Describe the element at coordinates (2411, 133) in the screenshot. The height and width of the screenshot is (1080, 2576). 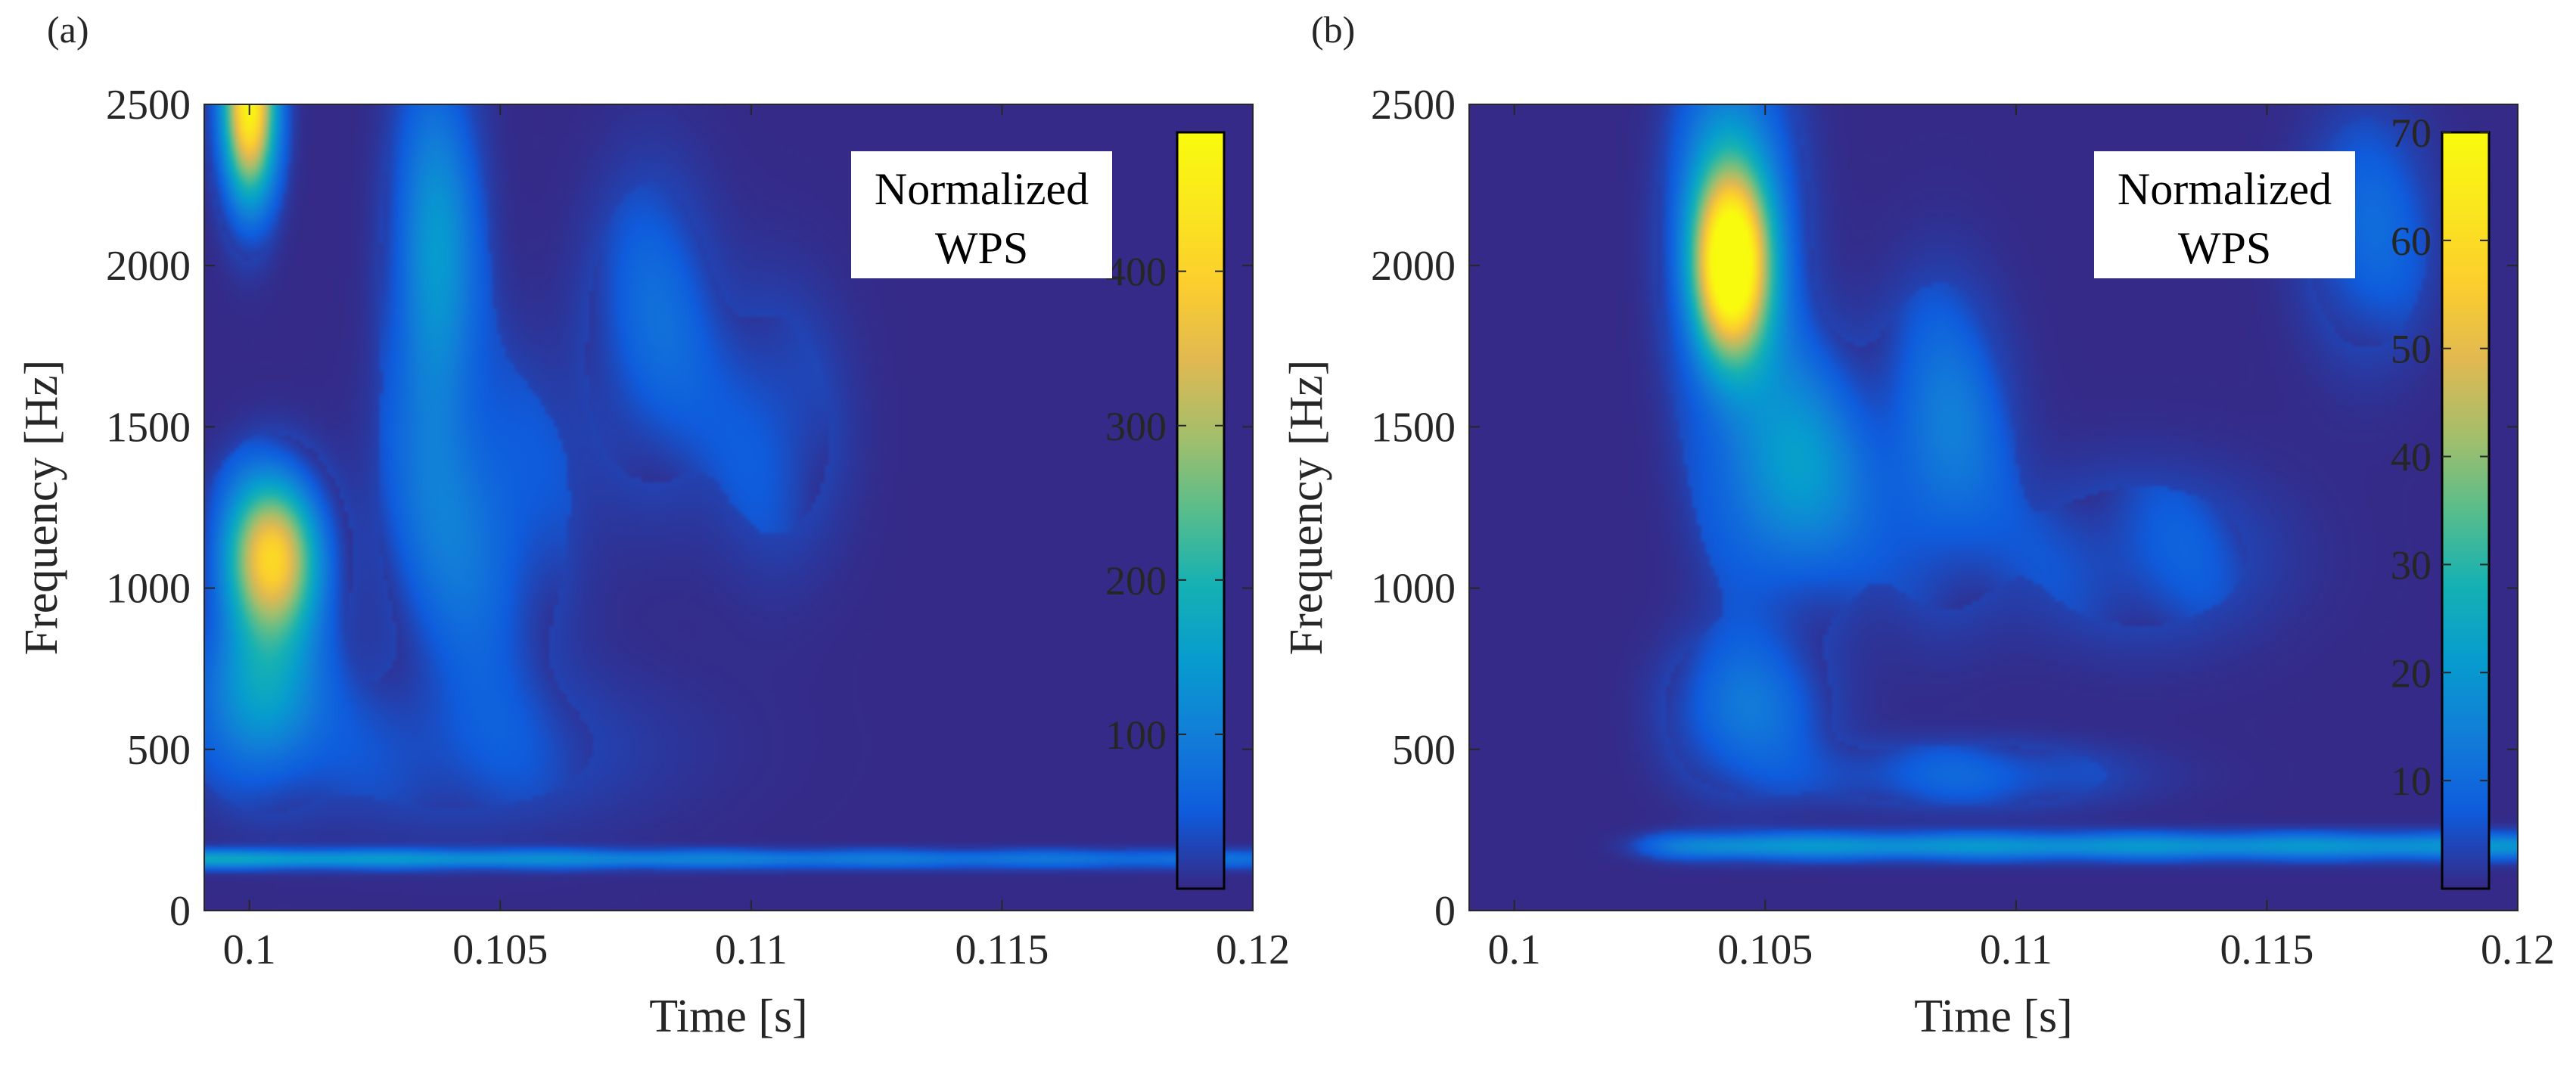
I see `colorbar-tick-label: 70` at that location.